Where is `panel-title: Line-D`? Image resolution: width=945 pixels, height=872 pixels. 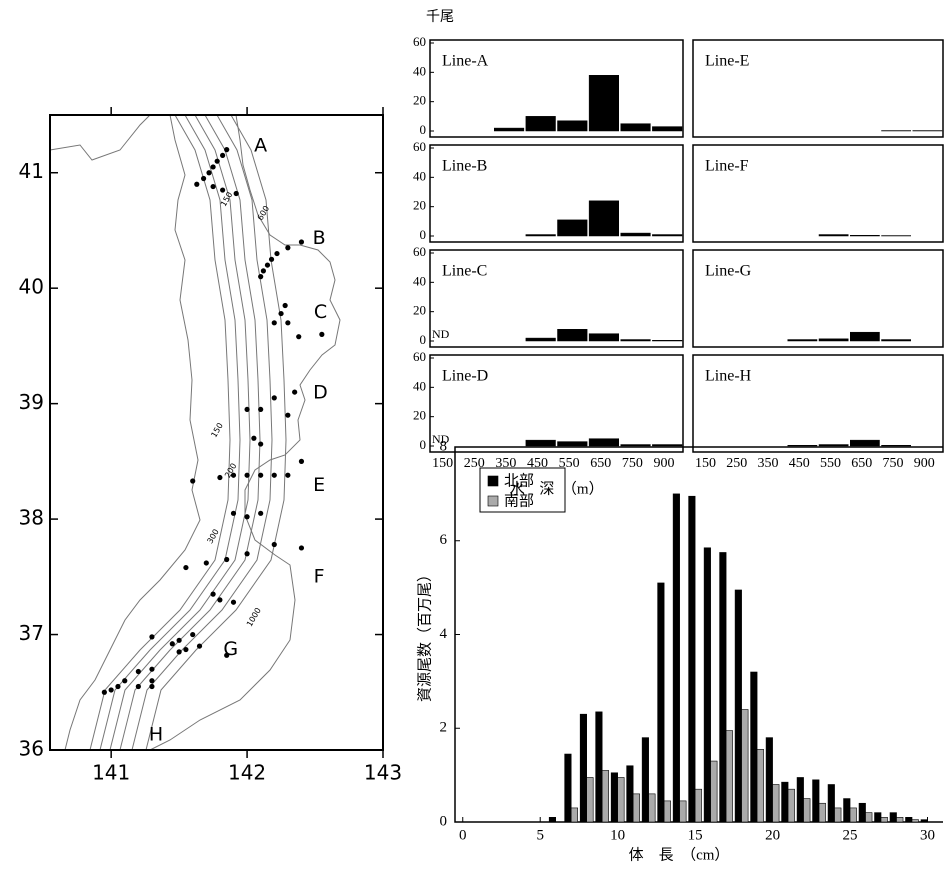 panel-title: Line-D is located at coordinates (465, 376).